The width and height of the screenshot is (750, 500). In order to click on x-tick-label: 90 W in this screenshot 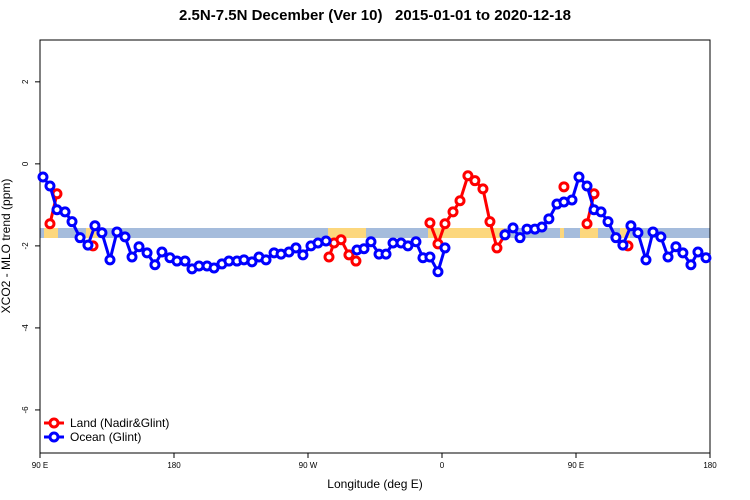, I will do `click(308, 465)`.